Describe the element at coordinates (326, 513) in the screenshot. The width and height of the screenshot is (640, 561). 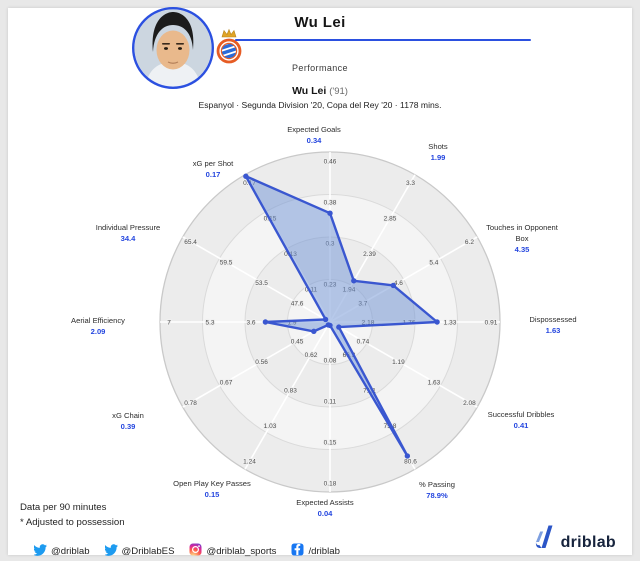
I see `svg-text: 0.04` at that location.